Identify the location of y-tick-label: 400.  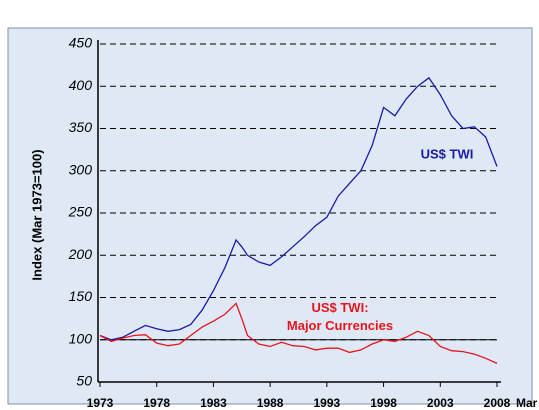
(81, 85).